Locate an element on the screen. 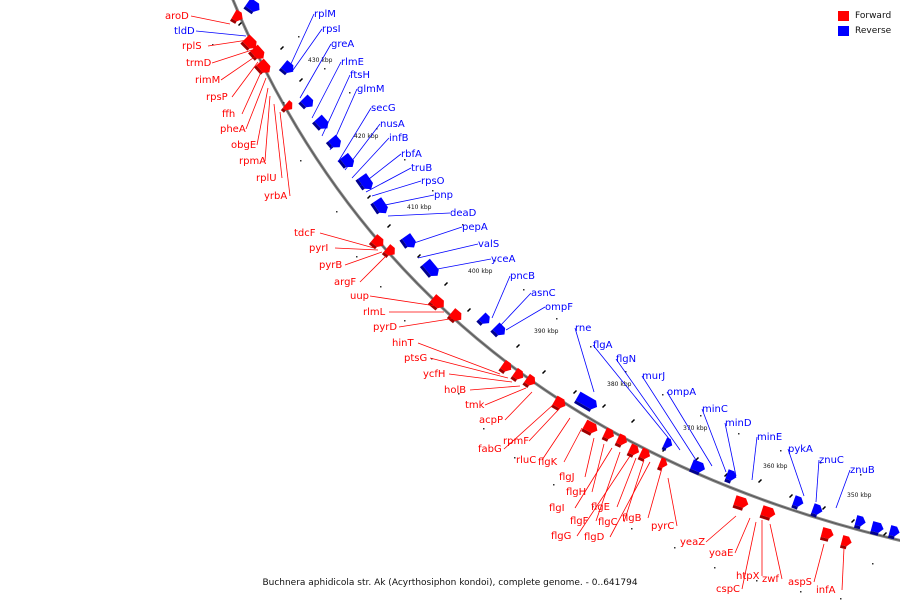 This screenshot has width=900, height=600. kbp-tick-label: 430 kbp is located at coordinates (320, 60).